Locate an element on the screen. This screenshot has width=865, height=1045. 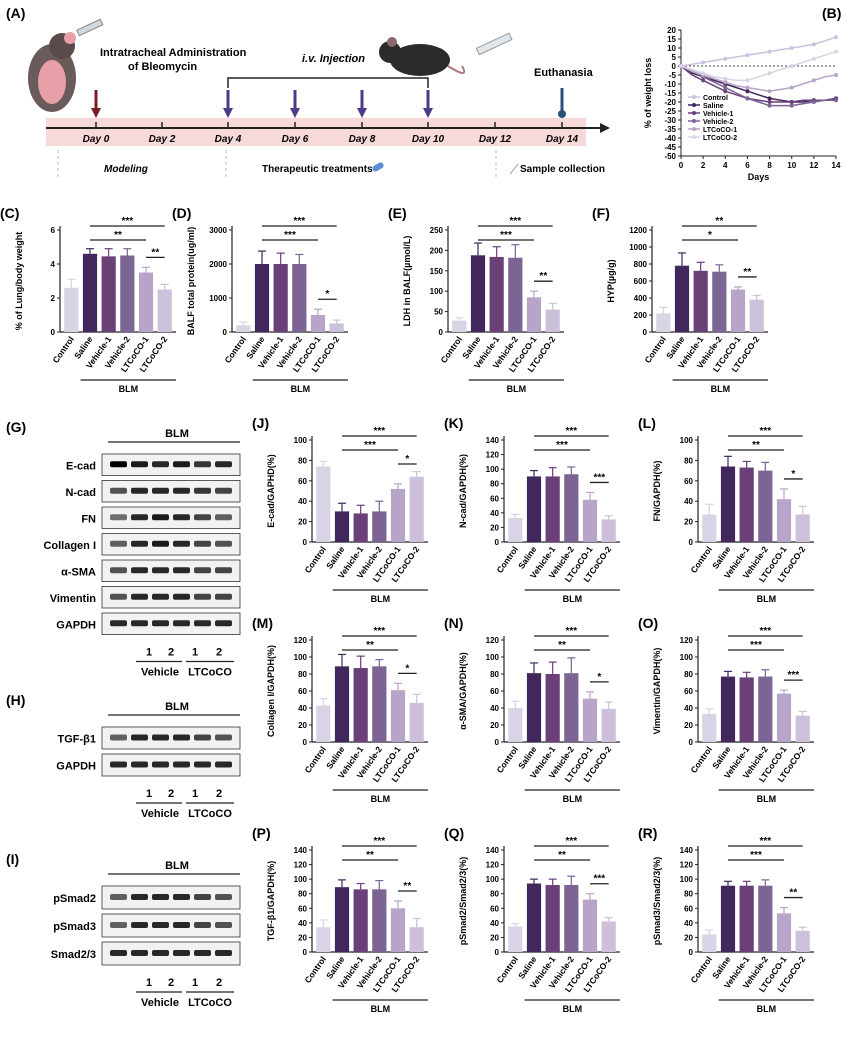
day-label: Day 8 is located at coordinates (362, 139).